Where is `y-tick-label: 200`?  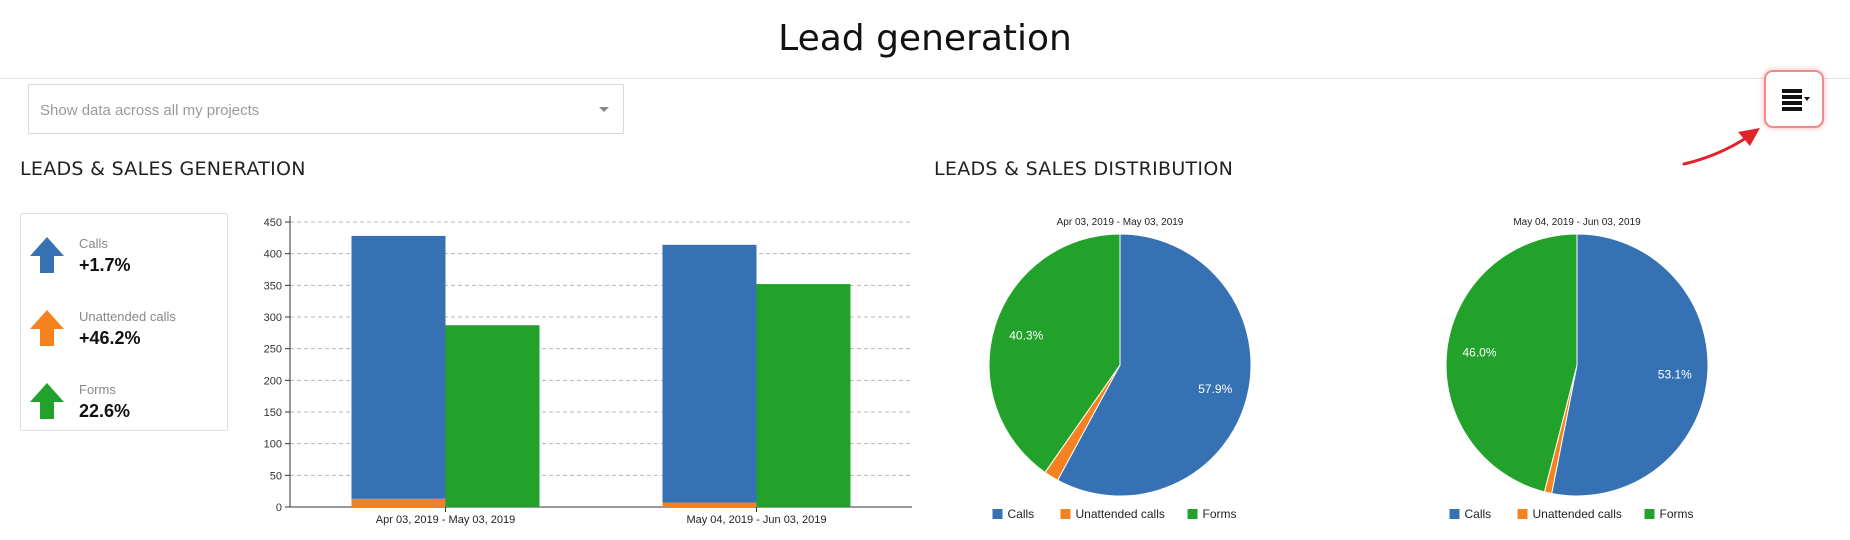
y-tick-label: 200 is located at coordinates (273, 381).